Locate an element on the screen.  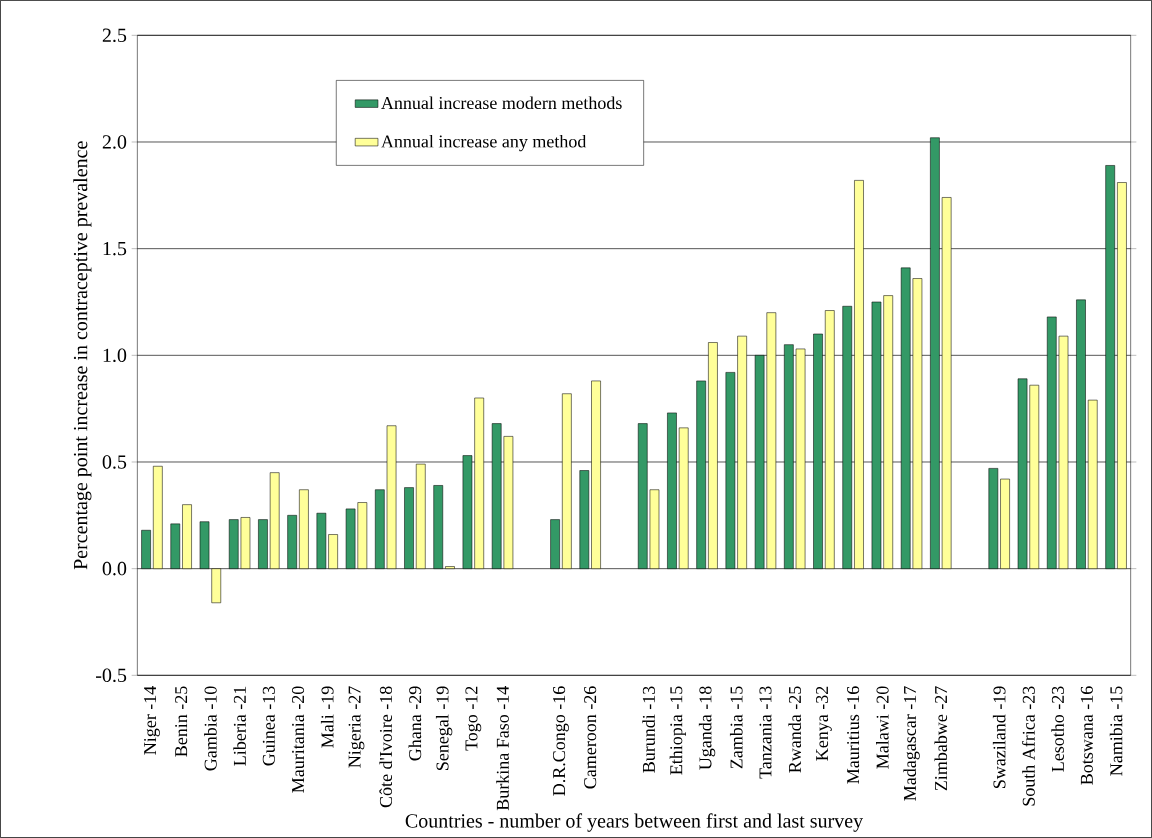
x-tick-label: Uganda -18 is located at coordinates (707, 728).